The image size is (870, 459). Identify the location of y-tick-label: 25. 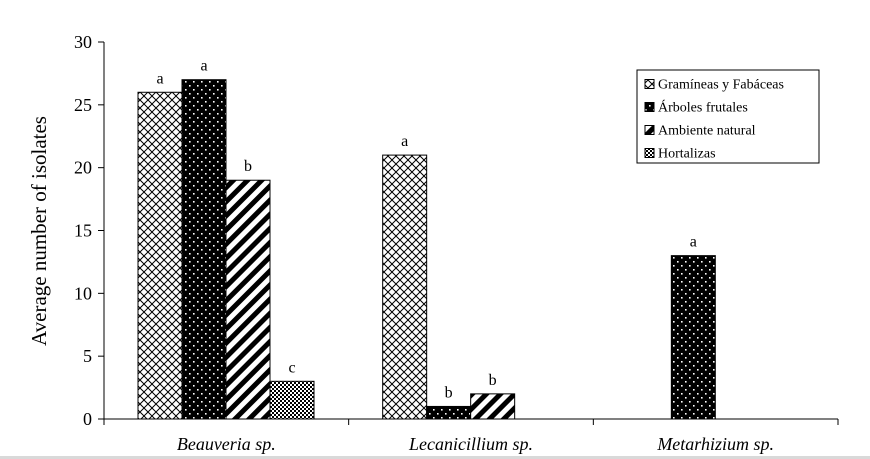
(83, 105).